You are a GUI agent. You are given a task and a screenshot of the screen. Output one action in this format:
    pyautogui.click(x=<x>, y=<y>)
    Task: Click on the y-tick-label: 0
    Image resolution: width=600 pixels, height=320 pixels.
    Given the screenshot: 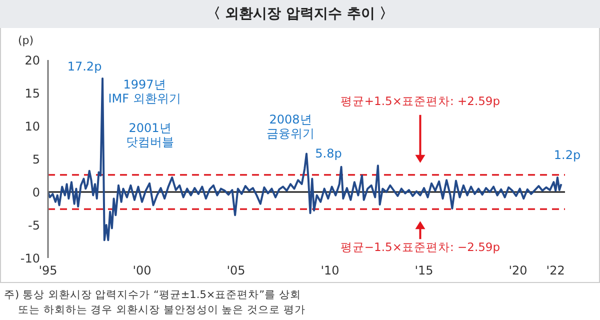 What is the action you would take?
    pyautogui.click(x=36, y=192)
    